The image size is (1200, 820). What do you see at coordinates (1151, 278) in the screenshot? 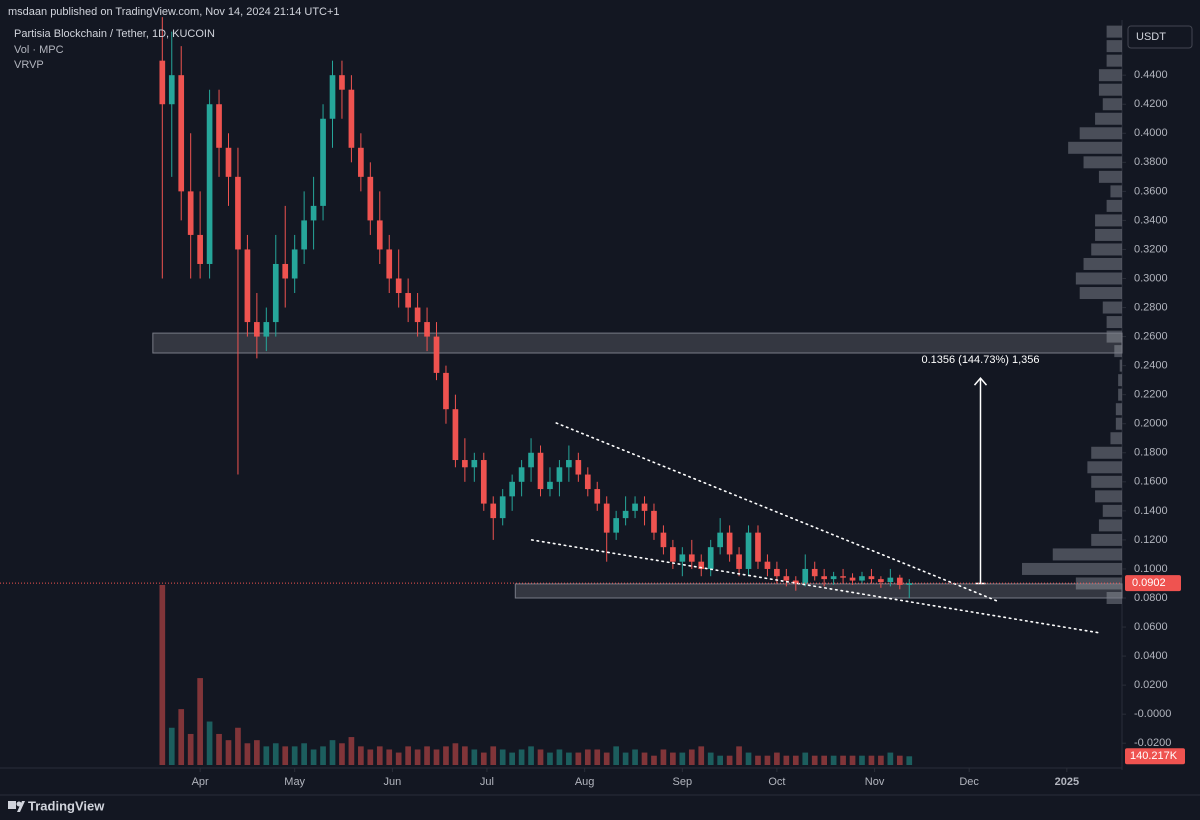
I see `y-tick-label: 0.3000` at bounding box center [1151, 278].